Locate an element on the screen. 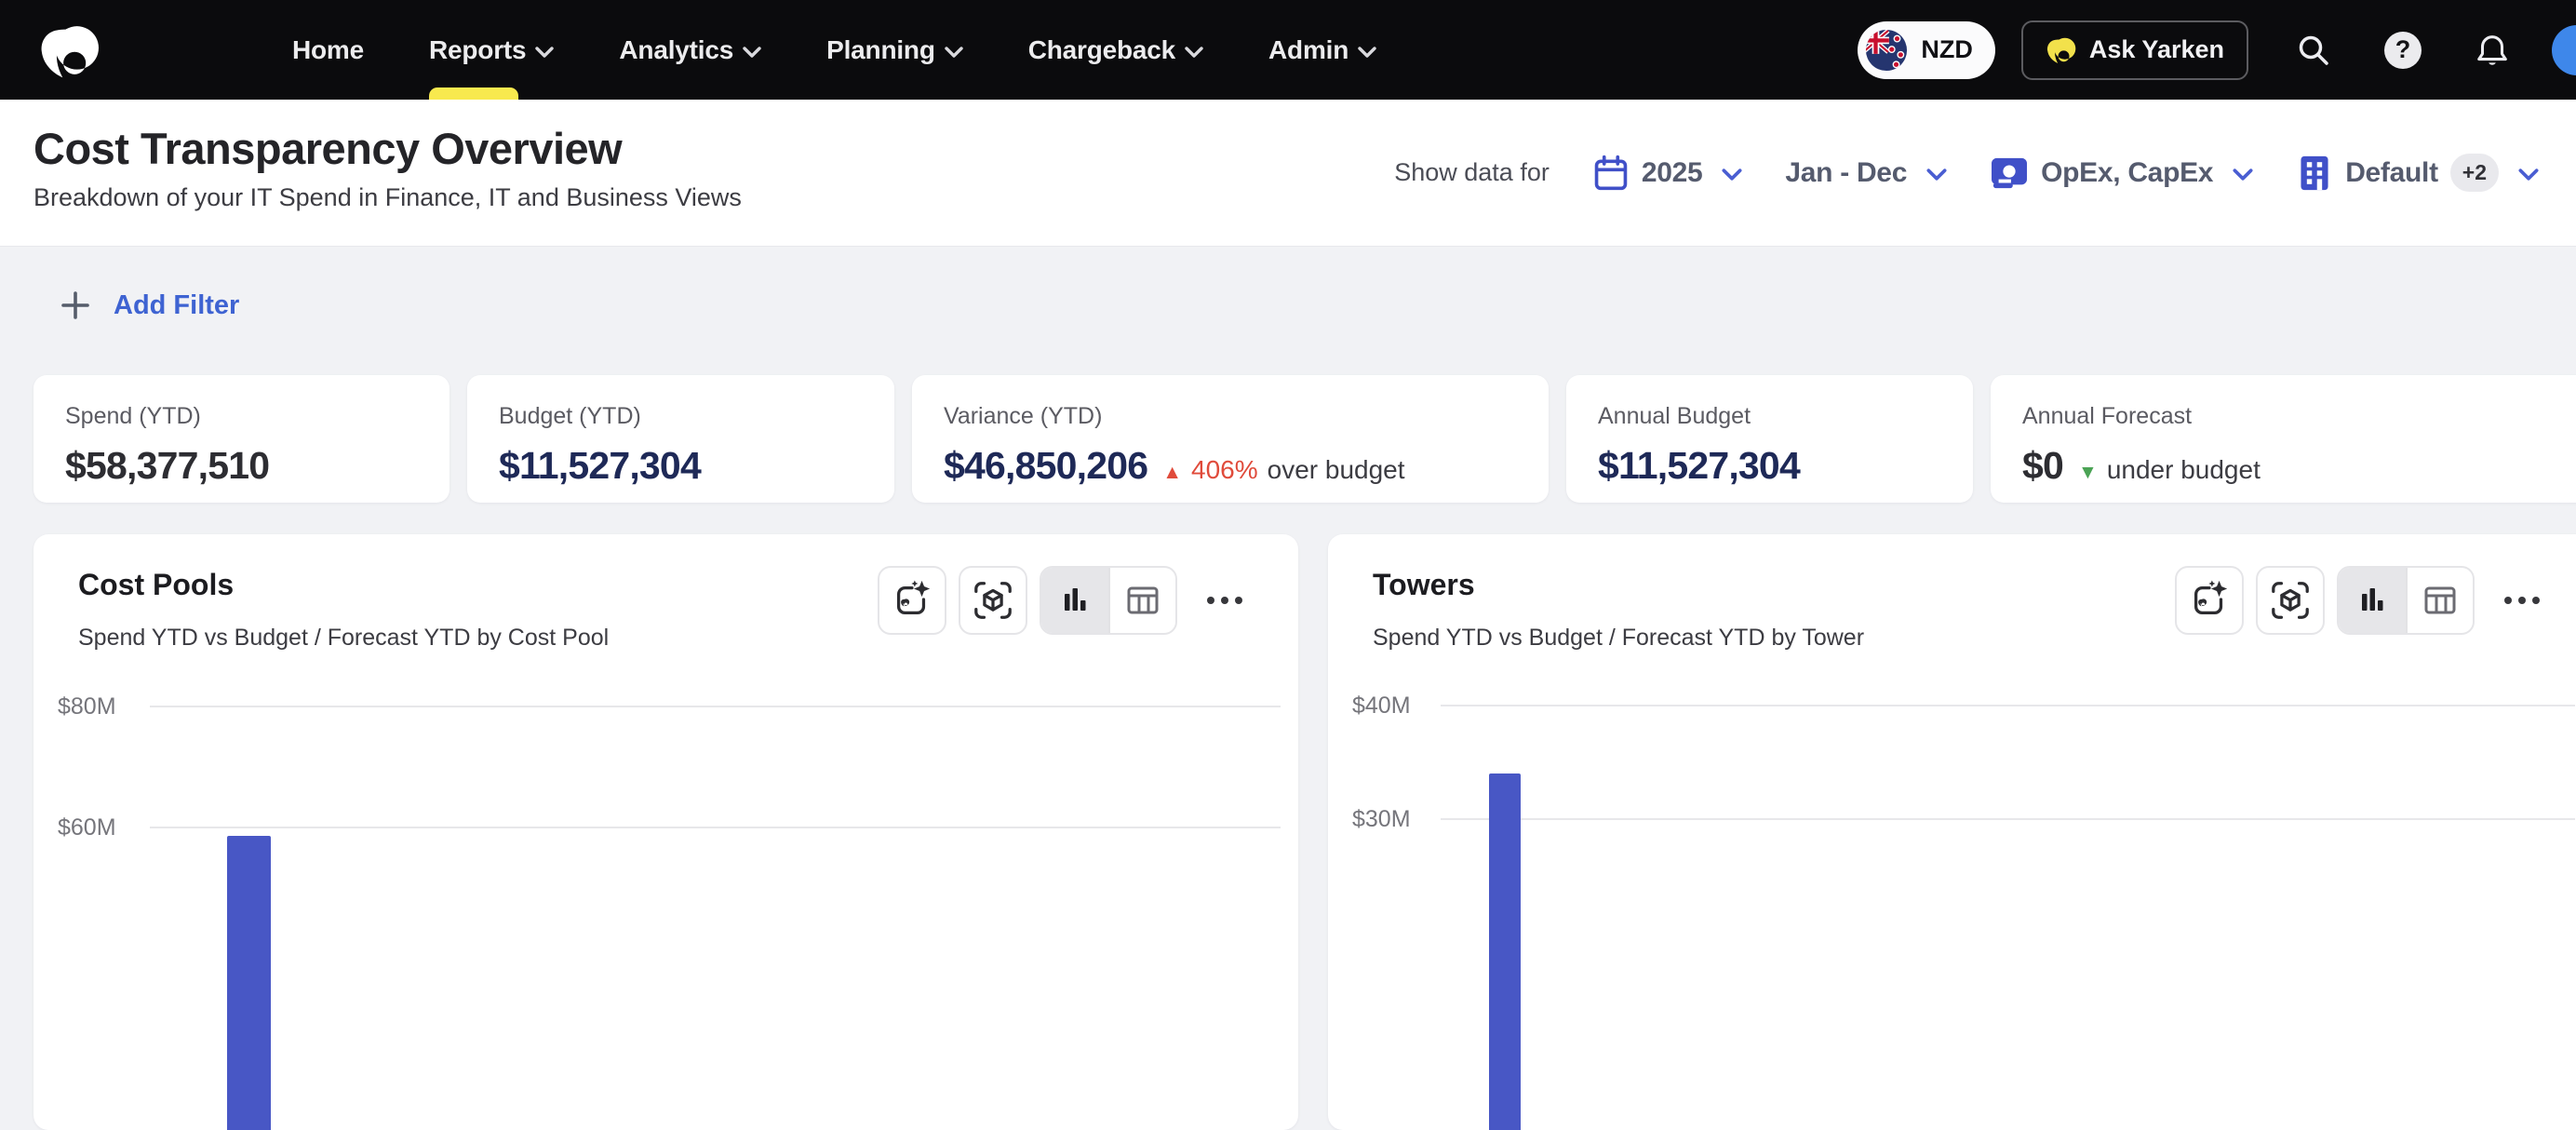  months-filter-dropdown: Jan - Dec is located at coordinates (1866, 173).